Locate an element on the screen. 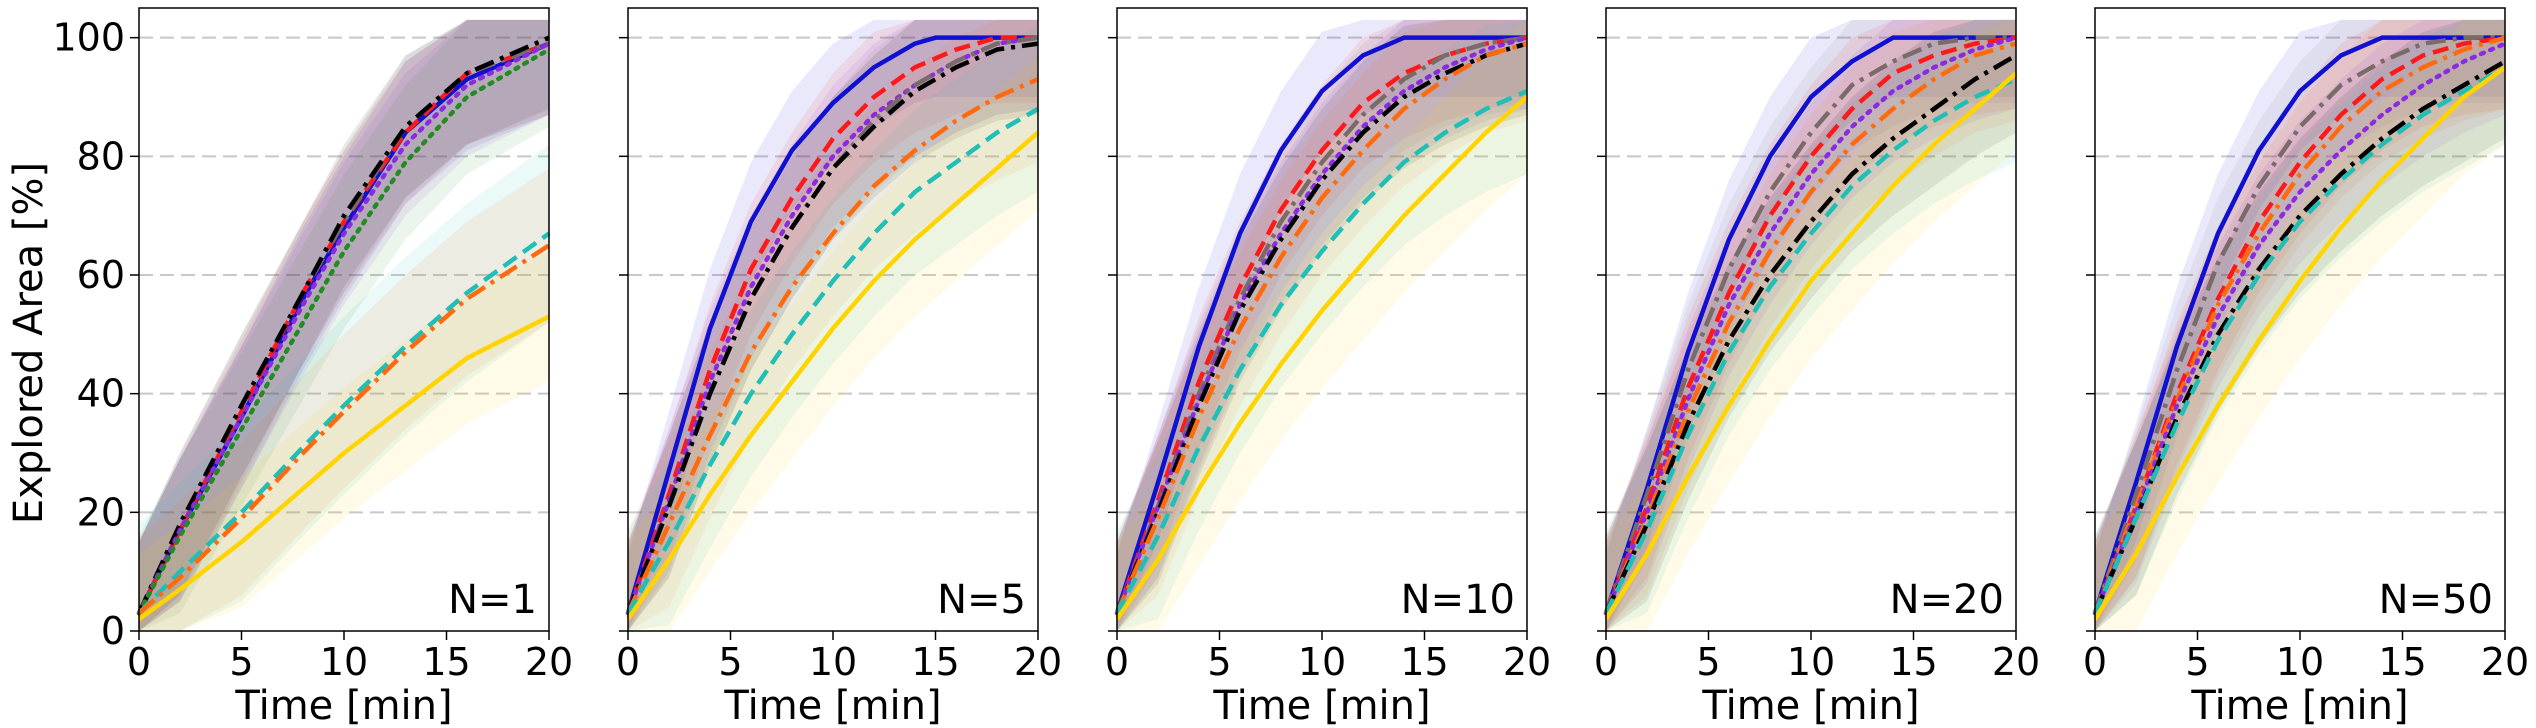 This screenshot has width=2536, height=728. y-tick-label: 60 is located at coordinates (101, 275).